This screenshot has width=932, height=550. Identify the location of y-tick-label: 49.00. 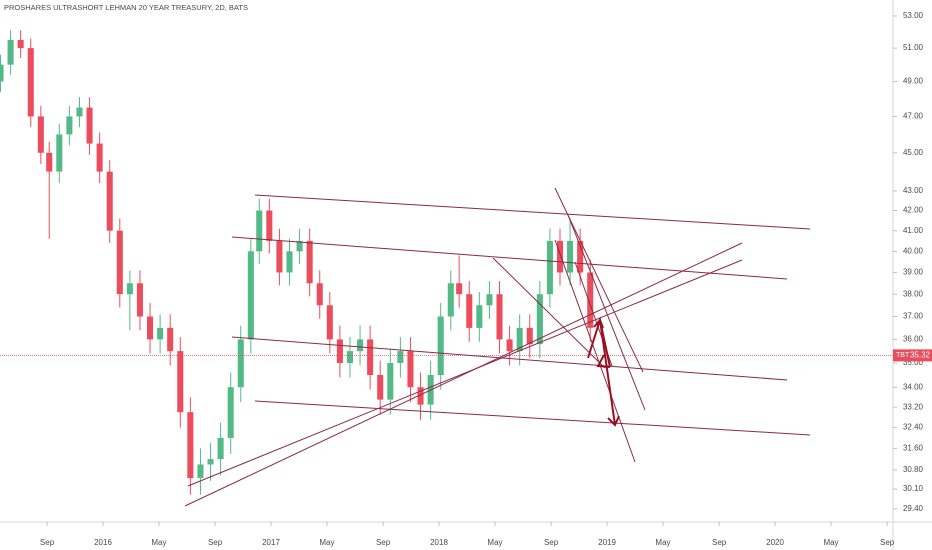
(913, 81).